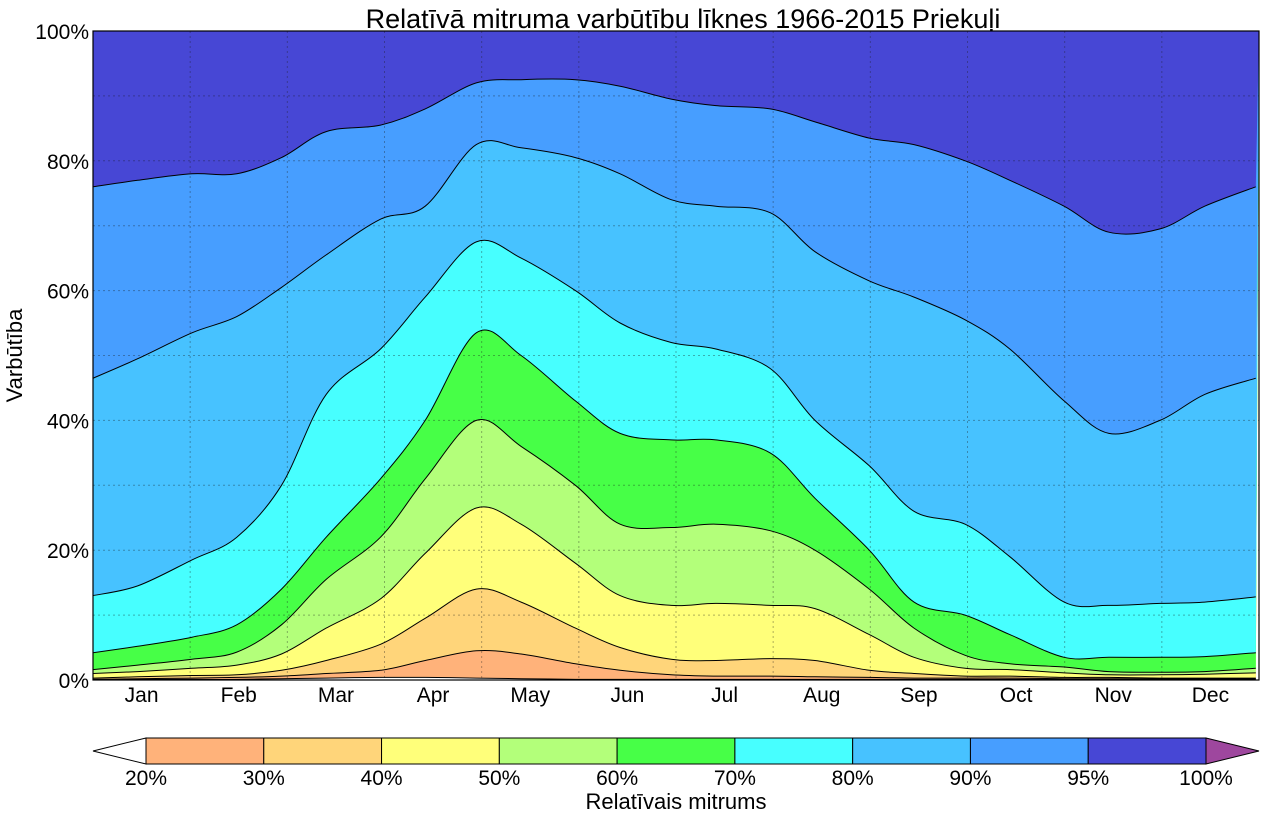 The image size is (1266, 820). What do you see at coordinates (68, 551) in the screenshot?
I see `y-tick-label: 20%` at bounding box center [68, 551].